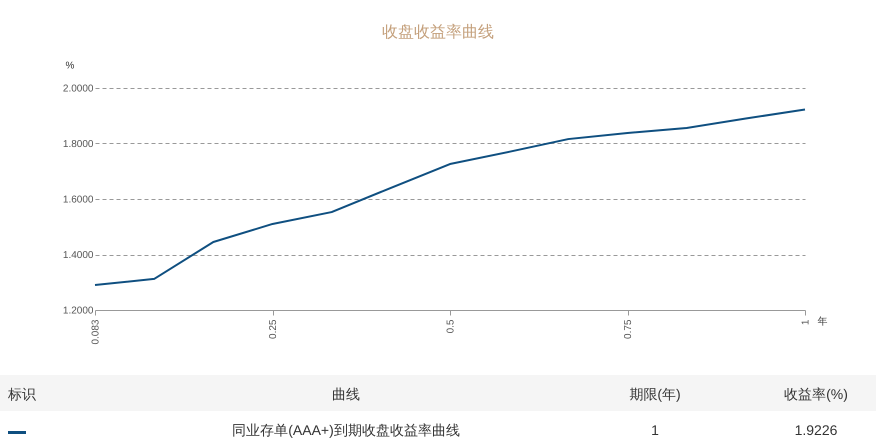 The width and height of the screenshot is (876, 448). I want to click on x-axis-title: 年, so click(823, 322).